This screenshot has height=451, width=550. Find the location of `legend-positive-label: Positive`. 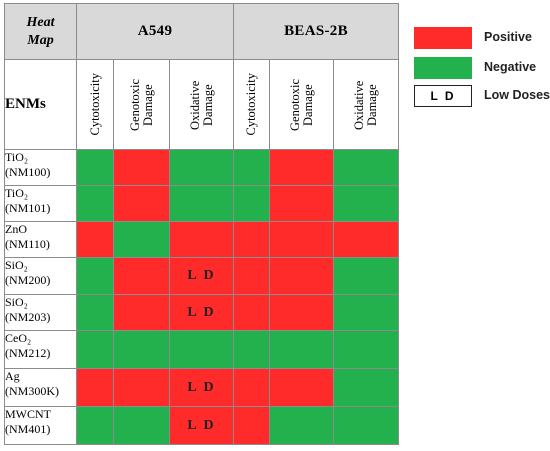

legend-positive-label: Positive is located at coordinates (508, 37).